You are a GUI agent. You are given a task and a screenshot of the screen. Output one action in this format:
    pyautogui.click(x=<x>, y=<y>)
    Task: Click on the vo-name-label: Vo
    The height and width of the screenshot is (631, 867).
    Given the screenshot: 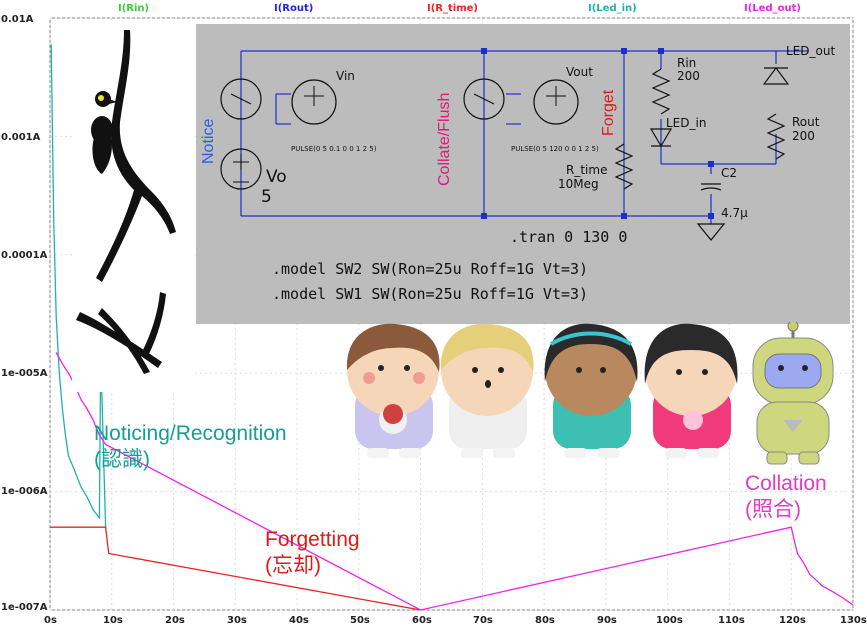 What is the action you would take?
    pyautogui.click(x=276, y=177)
    